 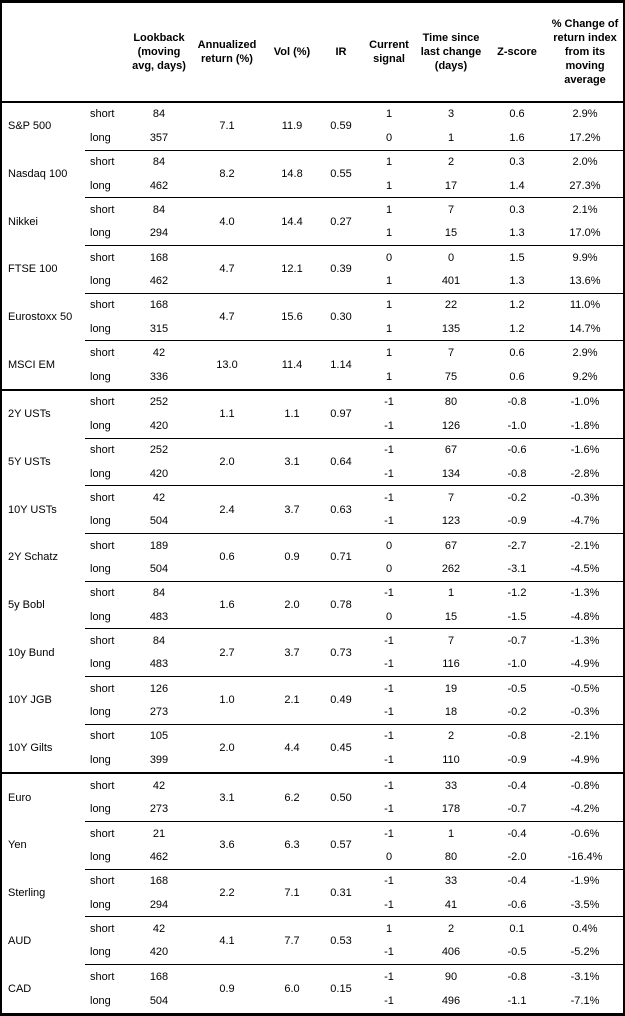 What do you see at coordinates (451, 809) in the screenshot?
I see `time-since-value: 178` at bounding box center [451, 809].